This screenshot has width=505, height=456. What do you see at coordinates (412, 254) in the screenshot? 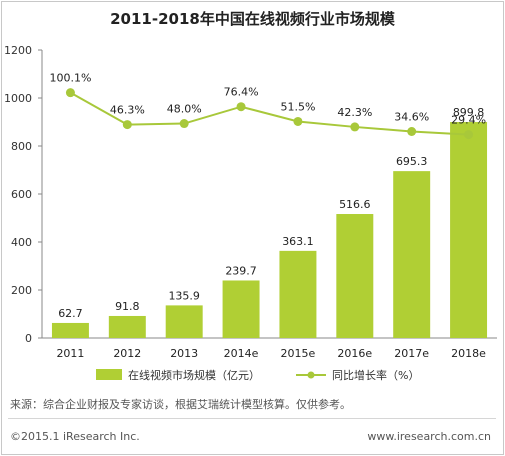
I see `bar-2017e` at bounding box center [412, 254].